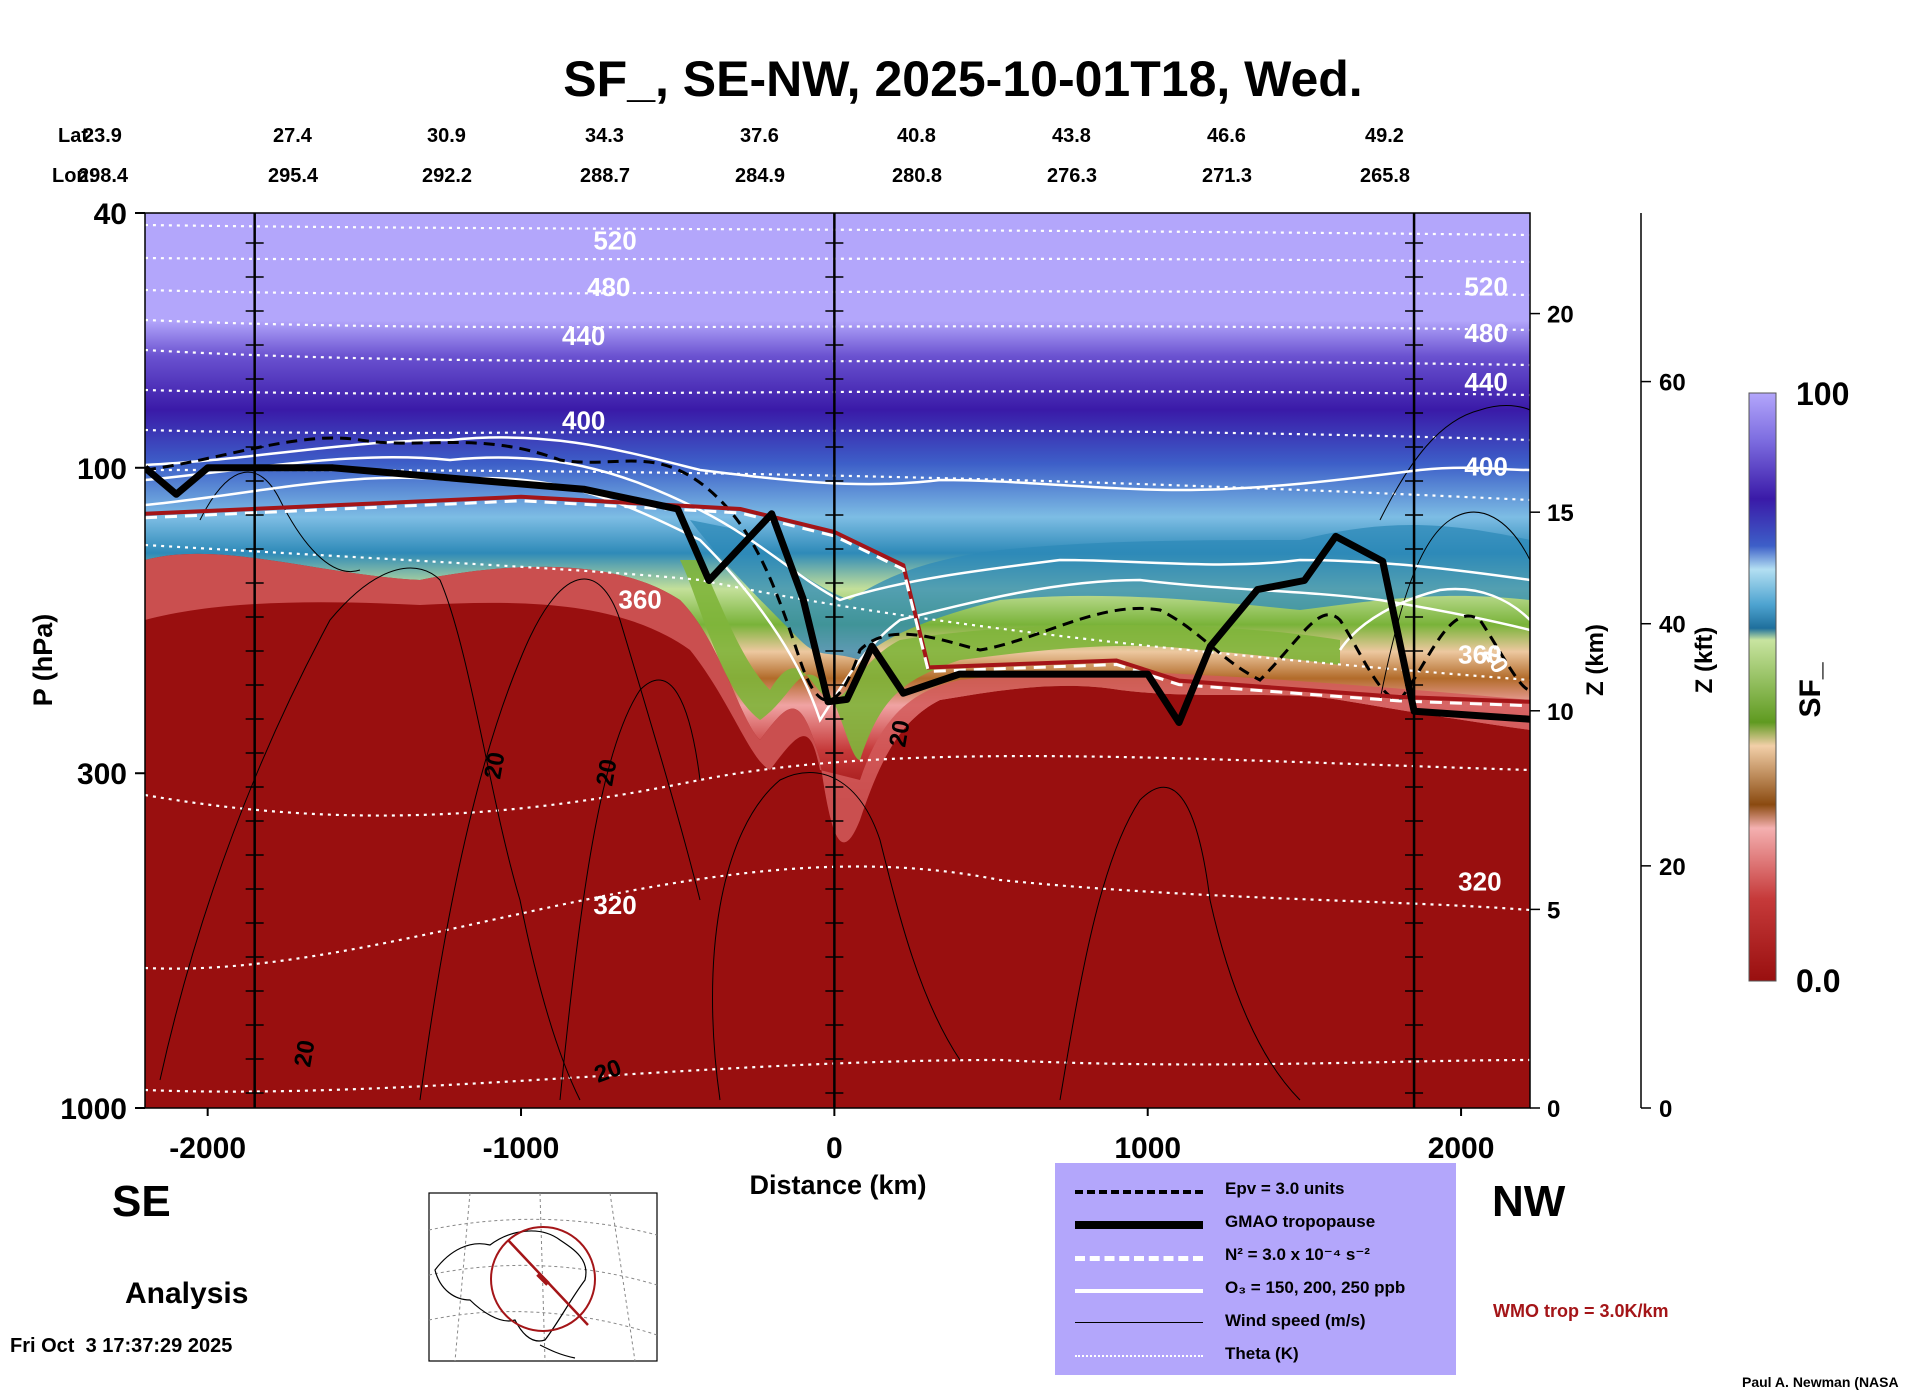 The image size is (1926, 1394). Describe the element at coordinates (1071, 136) in the screenshot. I see `lat-value: 43.8` at that location.